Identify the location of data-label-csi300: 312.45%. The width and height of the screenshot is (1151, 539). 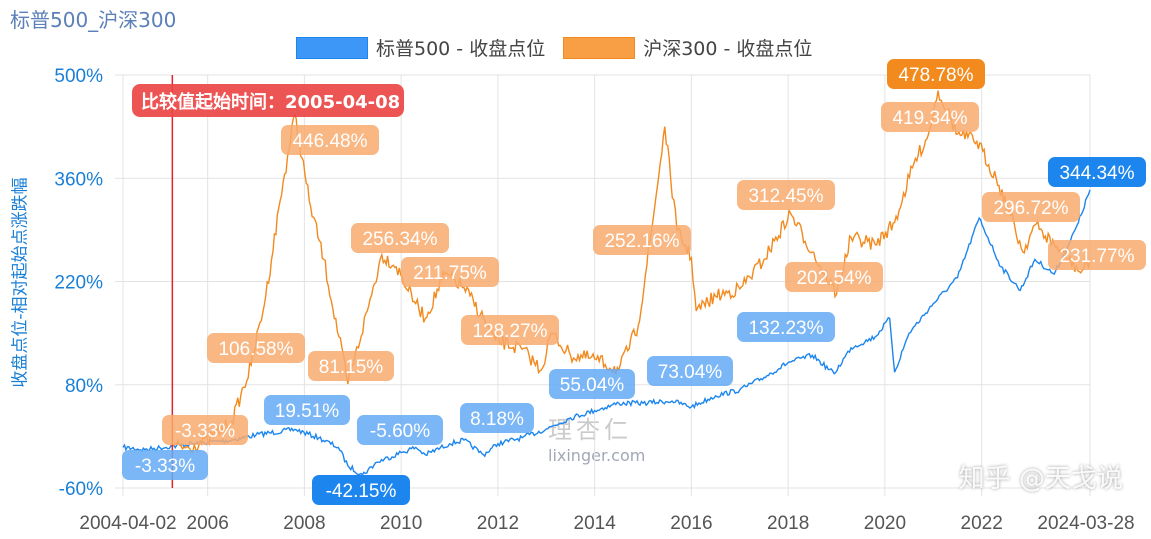
(786, 195).